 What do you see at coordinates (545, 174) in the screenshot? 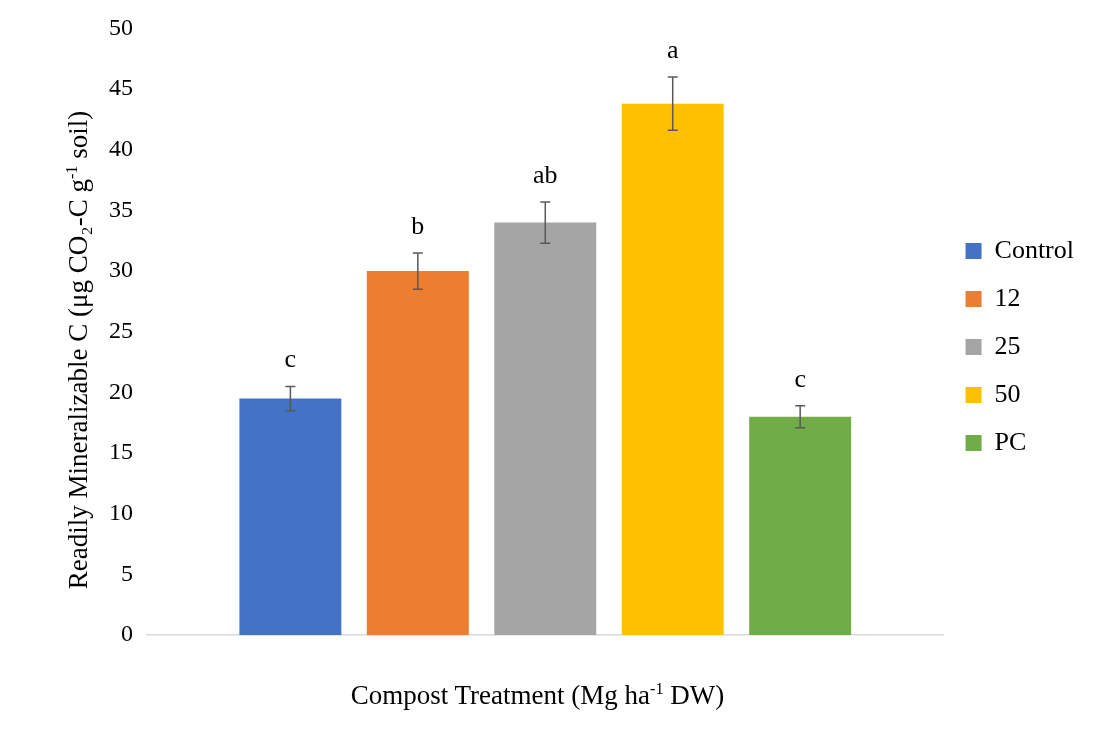
I see `annotation: ab` at bounding box center [545, 174].